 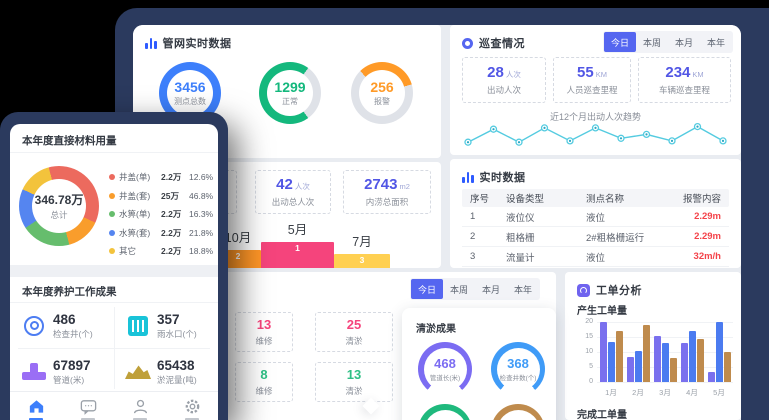 I want to click on user-icon, so click(x=140, y=406).